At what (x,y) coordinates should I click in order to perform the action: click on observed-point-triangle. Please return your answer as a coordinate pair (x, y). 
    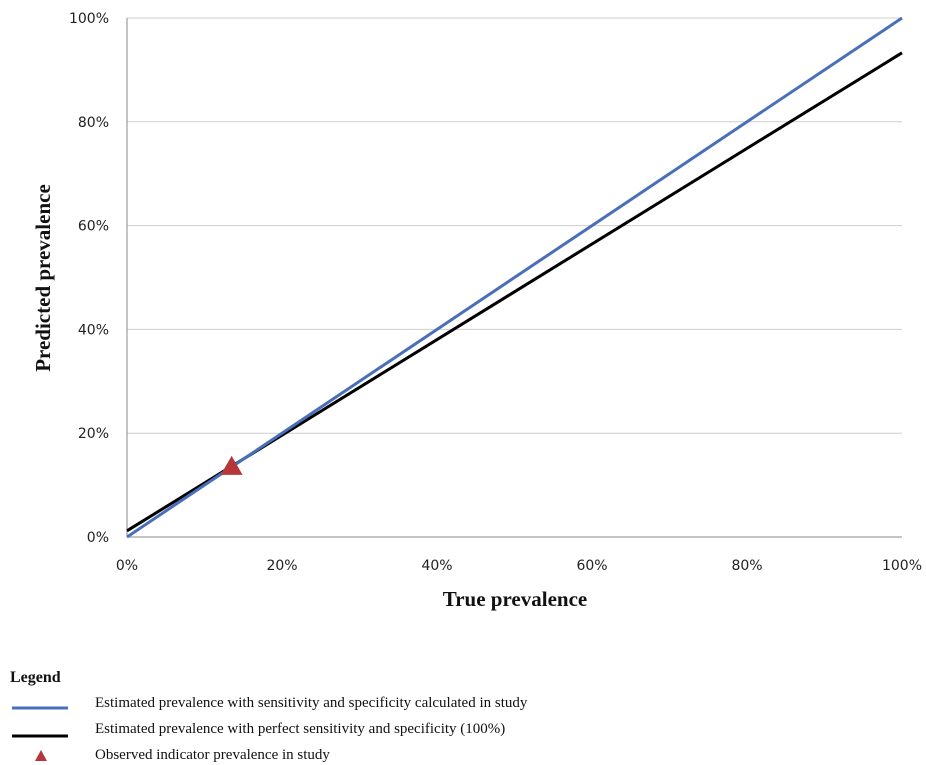
    Looking at the image, I should click on (231, 465).